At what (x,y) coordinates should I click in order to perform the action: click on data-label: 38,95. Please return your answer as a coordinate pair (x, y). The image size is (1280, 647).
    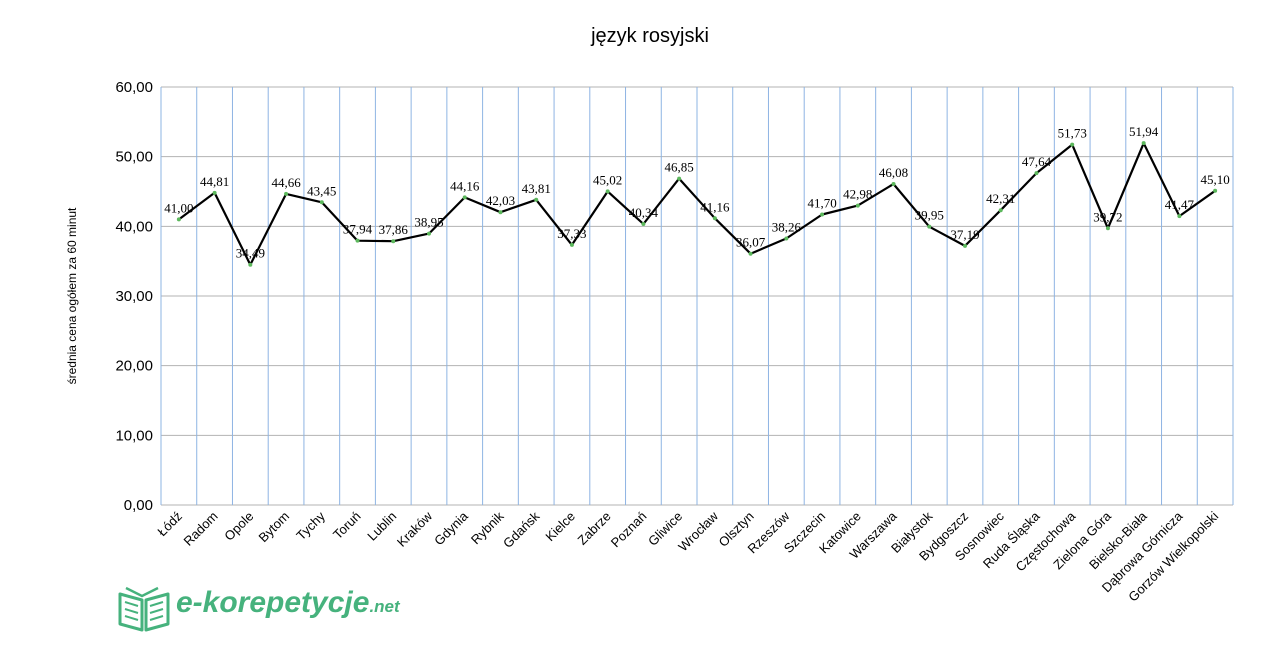
    Looking at the image, I should click on (428, 222).